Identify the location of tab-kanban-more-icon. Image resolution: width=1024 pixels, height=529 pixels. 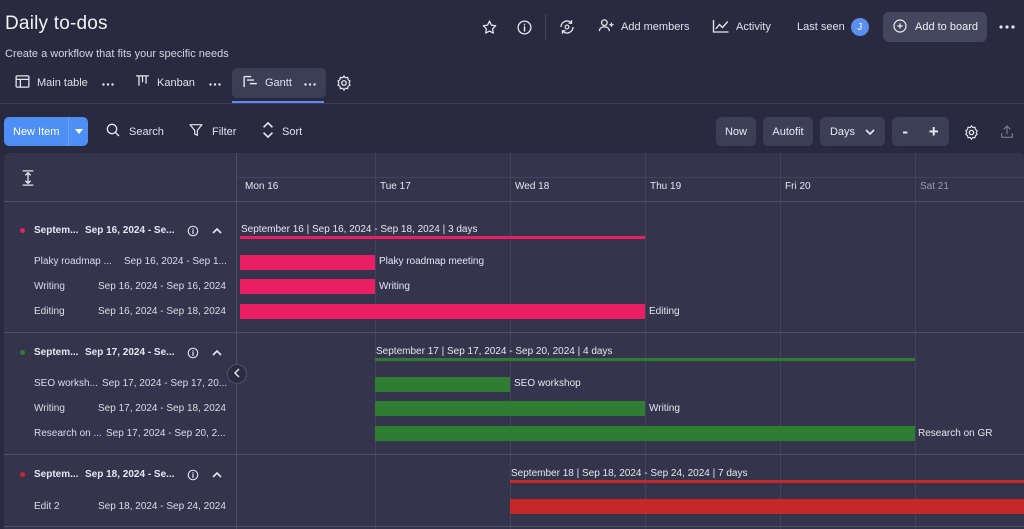
(215, 83).